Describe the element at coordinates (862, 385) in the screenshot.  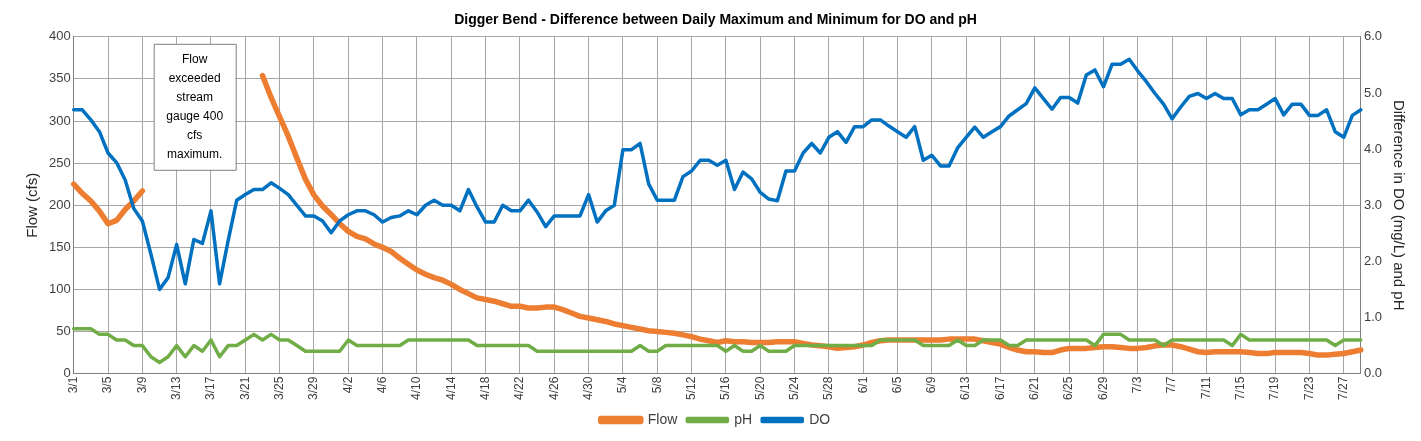
I see `x-tick-label: 6/1` at that location.